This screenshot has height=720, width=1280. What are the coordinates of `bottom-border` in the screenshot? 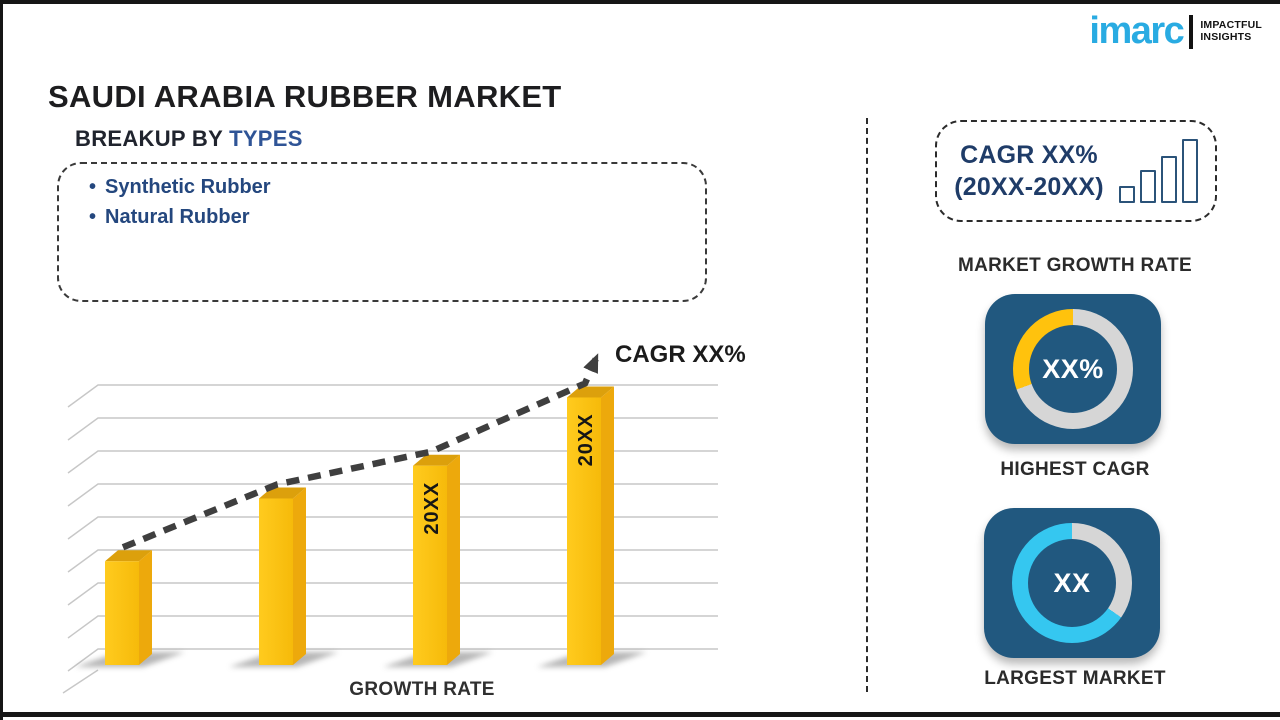 It's located at (640, 714).